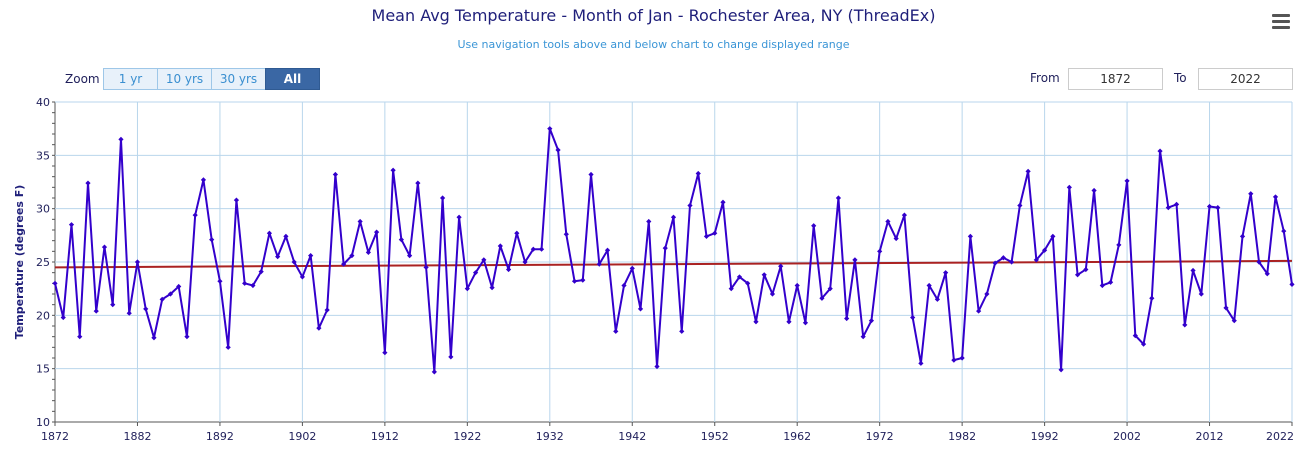 The height and width of the screenshot is (461, 1307). What do you see at coordinates (1045, 78) in the screenshot?
I see `from-label: From` at bounding box center [1045, 78].